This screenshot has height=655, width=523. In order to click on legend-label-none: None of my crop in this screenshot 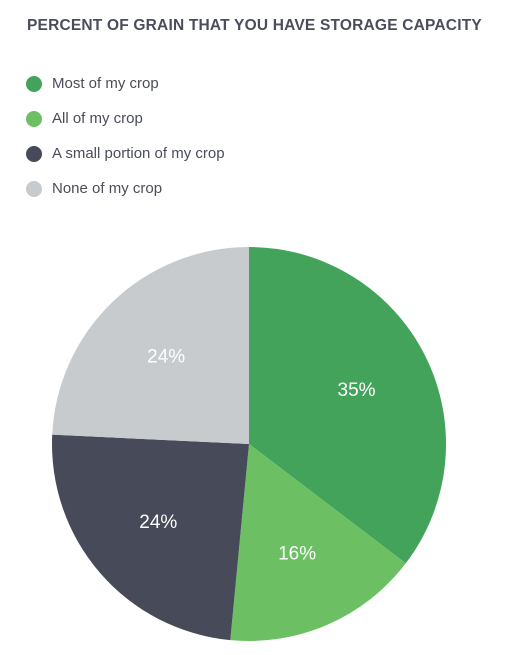, I will do `click(107, 188)`.